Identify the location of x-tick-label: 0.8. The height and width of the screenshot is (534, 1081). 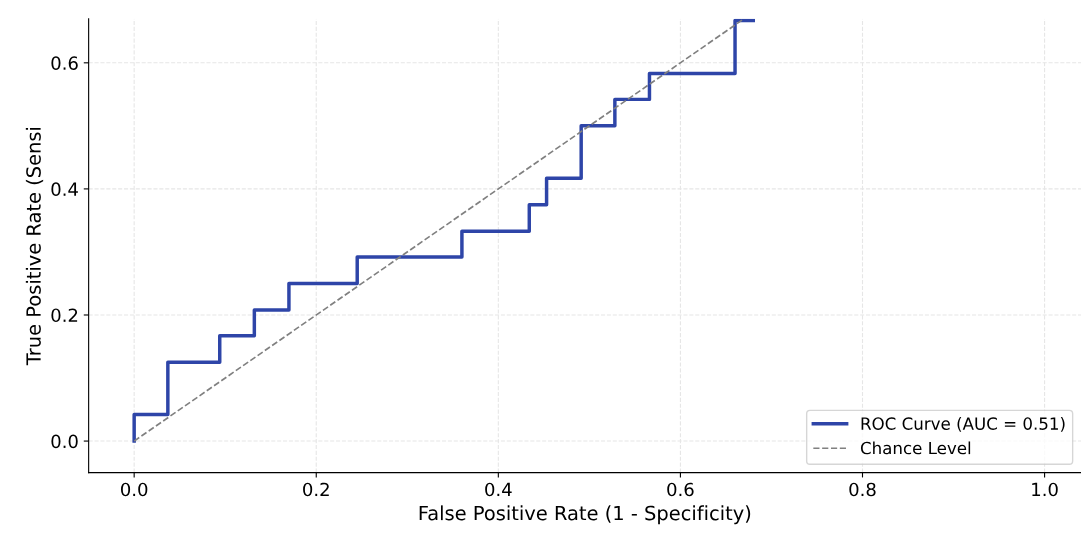
(862, 489).